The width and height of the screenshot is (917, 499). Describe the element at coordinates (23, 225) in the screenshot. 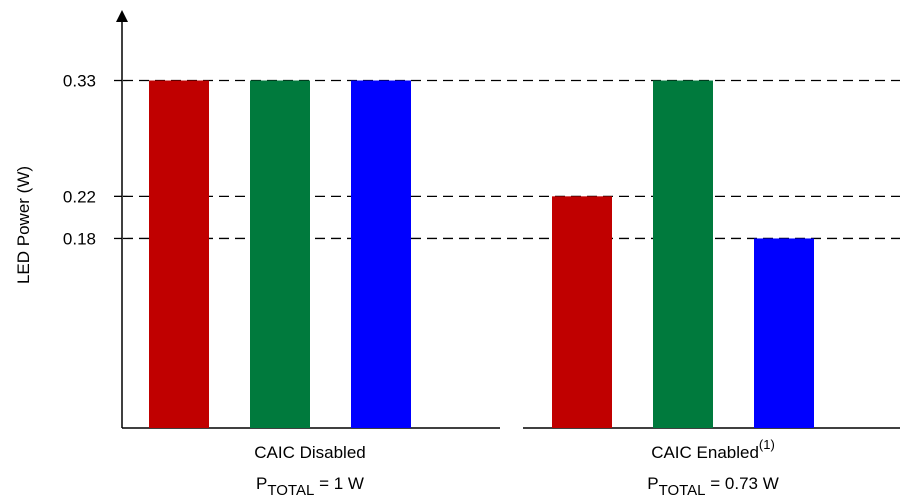

I see `y-axis-label: LED Power (W)` at that location.